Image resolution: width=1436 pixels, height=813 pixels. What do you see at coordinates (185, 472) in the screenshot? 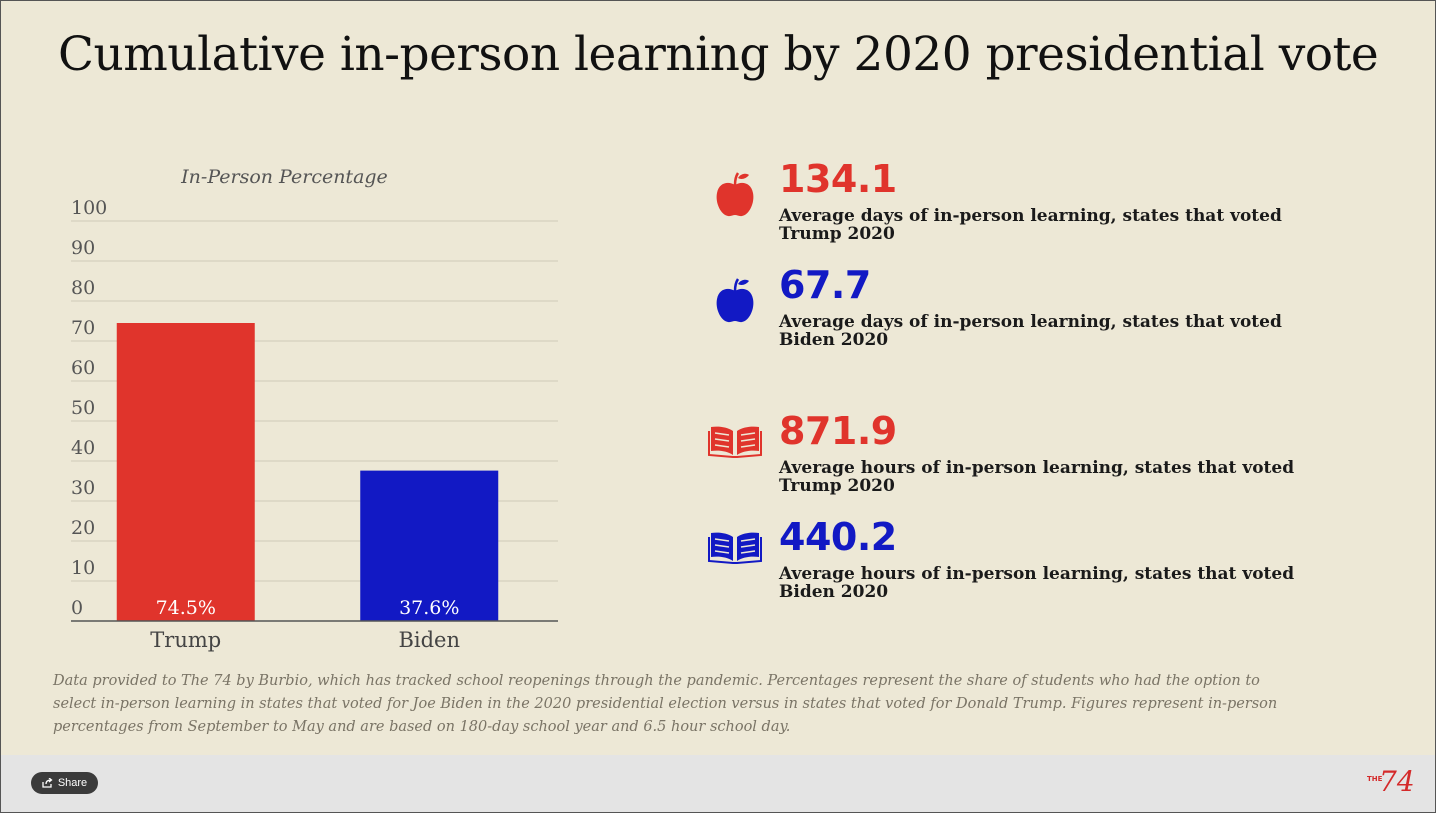
I see `bar-trump` at bounding box center [185, 472].